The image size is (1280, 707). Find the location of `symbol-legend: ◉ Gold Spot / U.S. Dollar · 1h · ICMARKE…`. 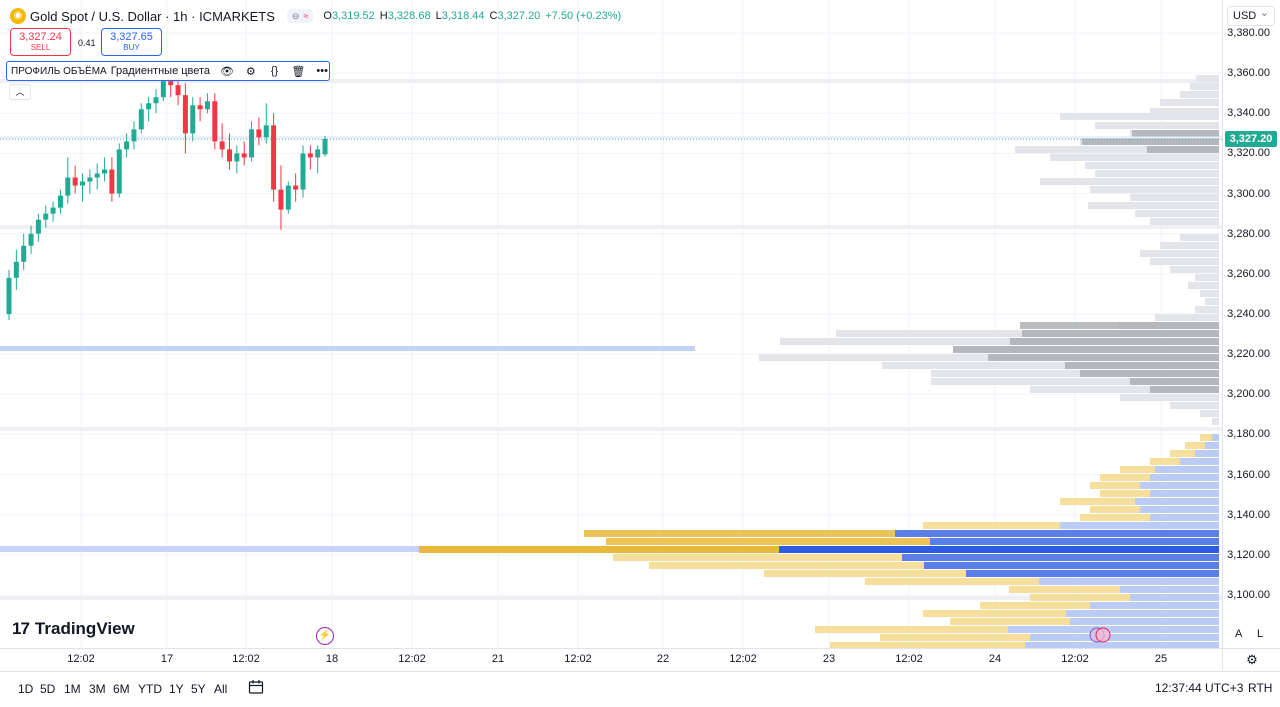

symbol-legend: ◉ Gold Spot / U.S. Dollar · 1h · ICMARKE… is located at coordinates (318, 16).